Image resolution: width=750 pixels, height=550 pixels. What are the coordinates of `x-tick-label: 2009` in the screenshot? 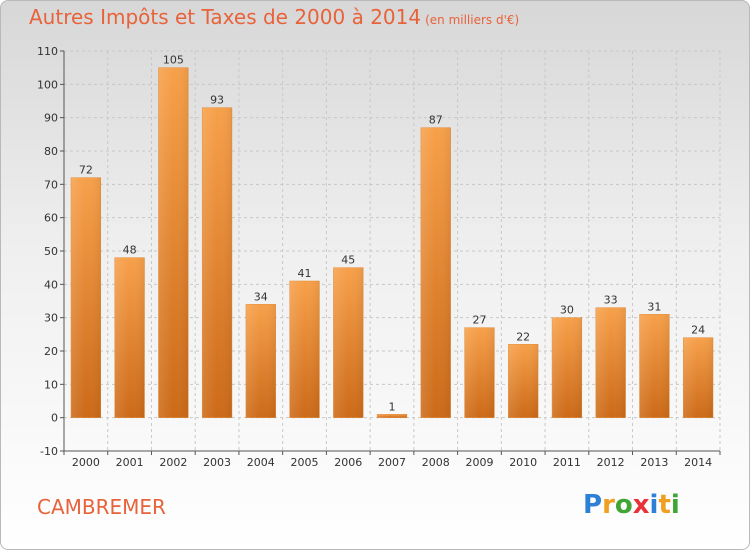 It's located at (479, 462).